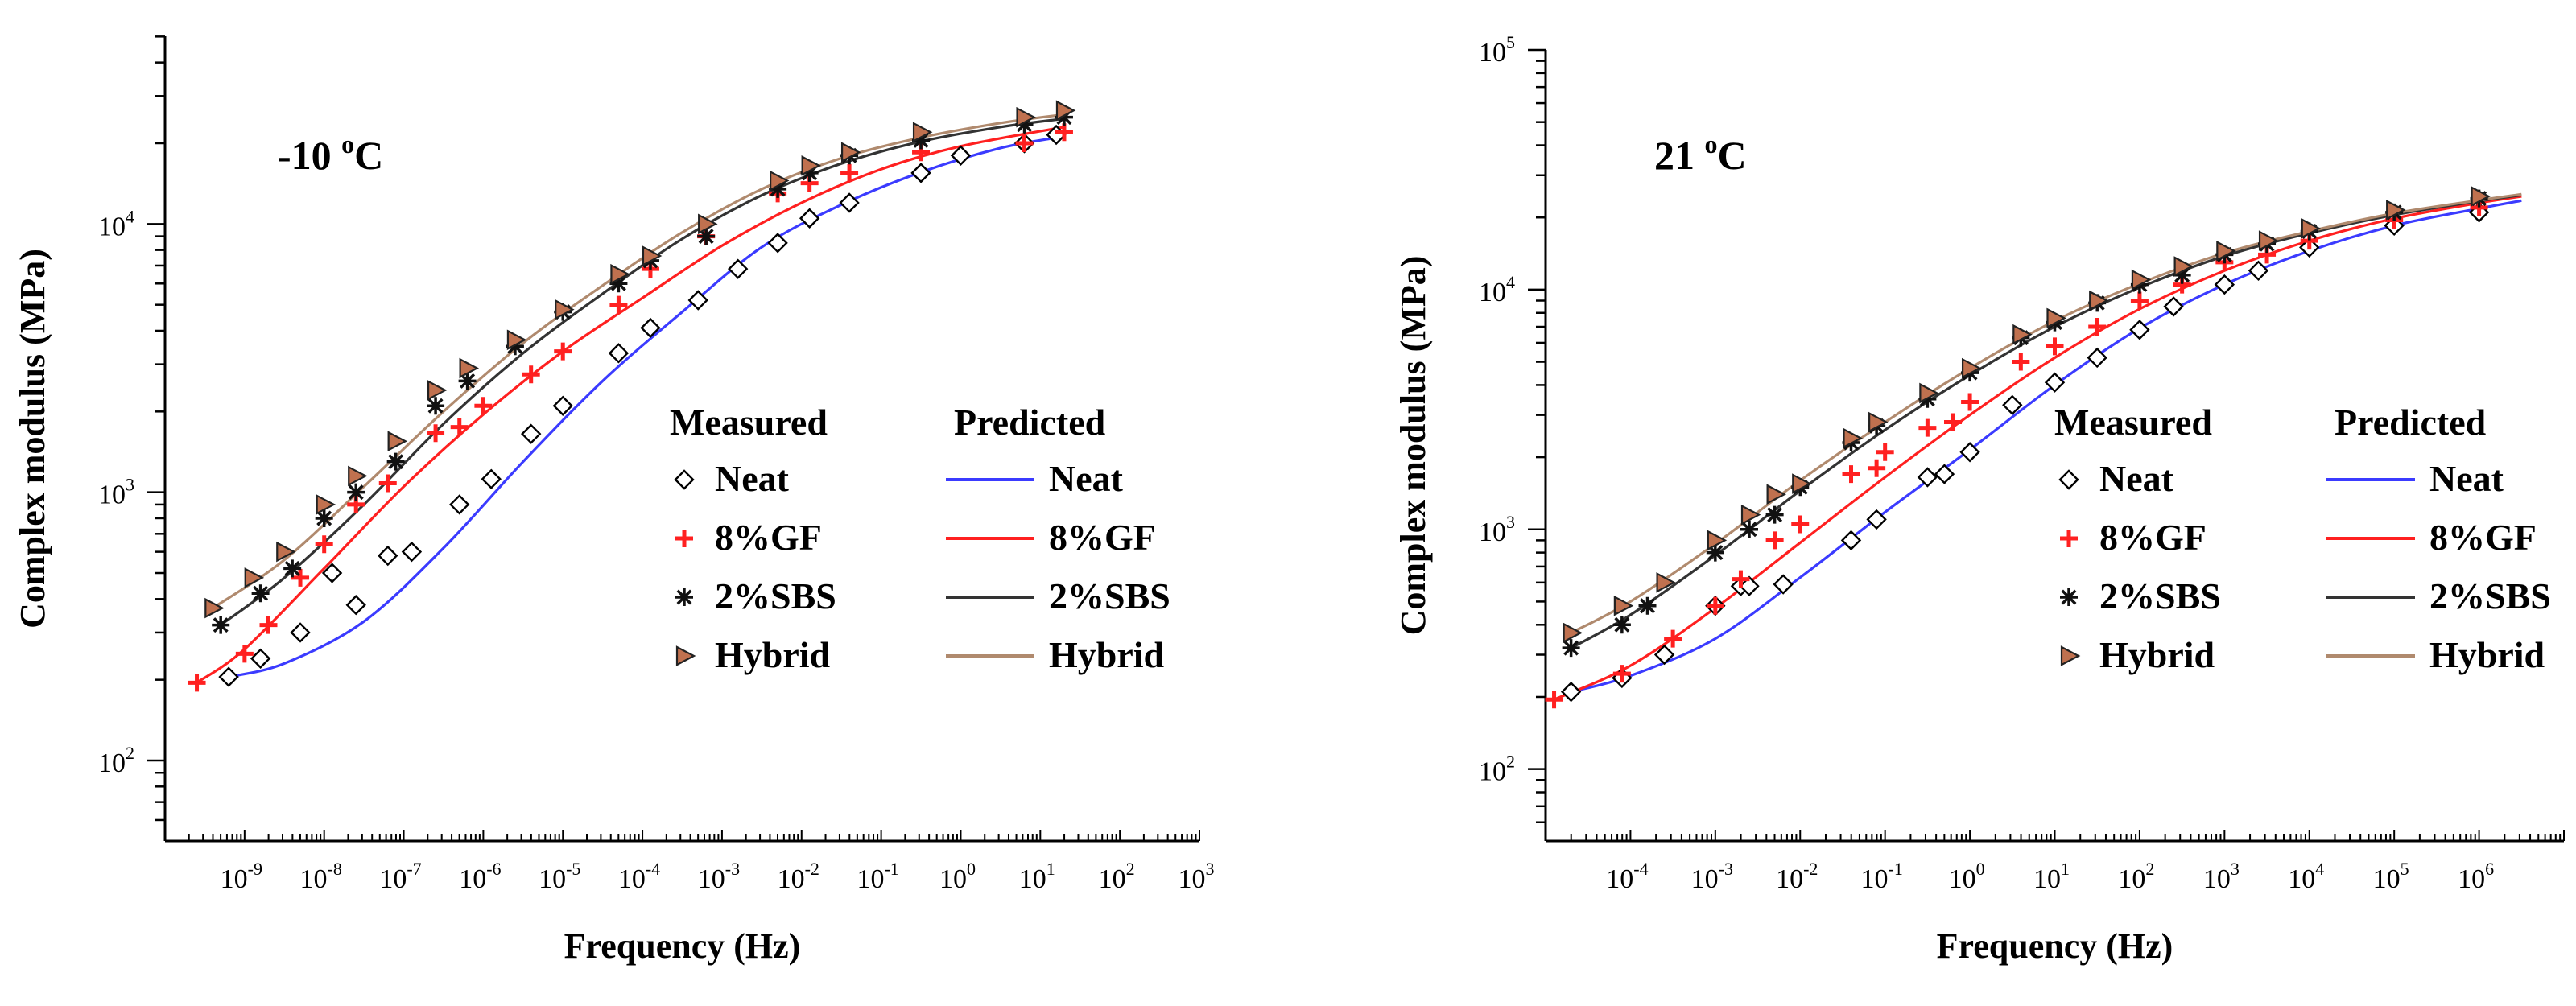  I want to click on legend-predicted-title: Predicted, so click(1030, 422).